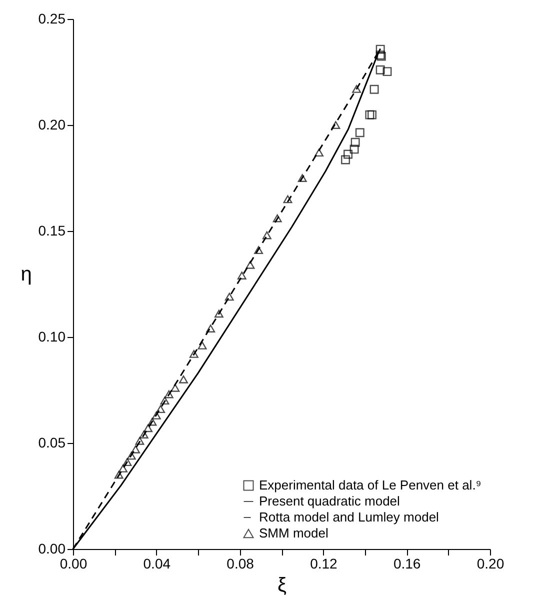 The width and height of the screenshot is (552, 615). I want to click on y-tick-label: 0.05, so click(52, 442).